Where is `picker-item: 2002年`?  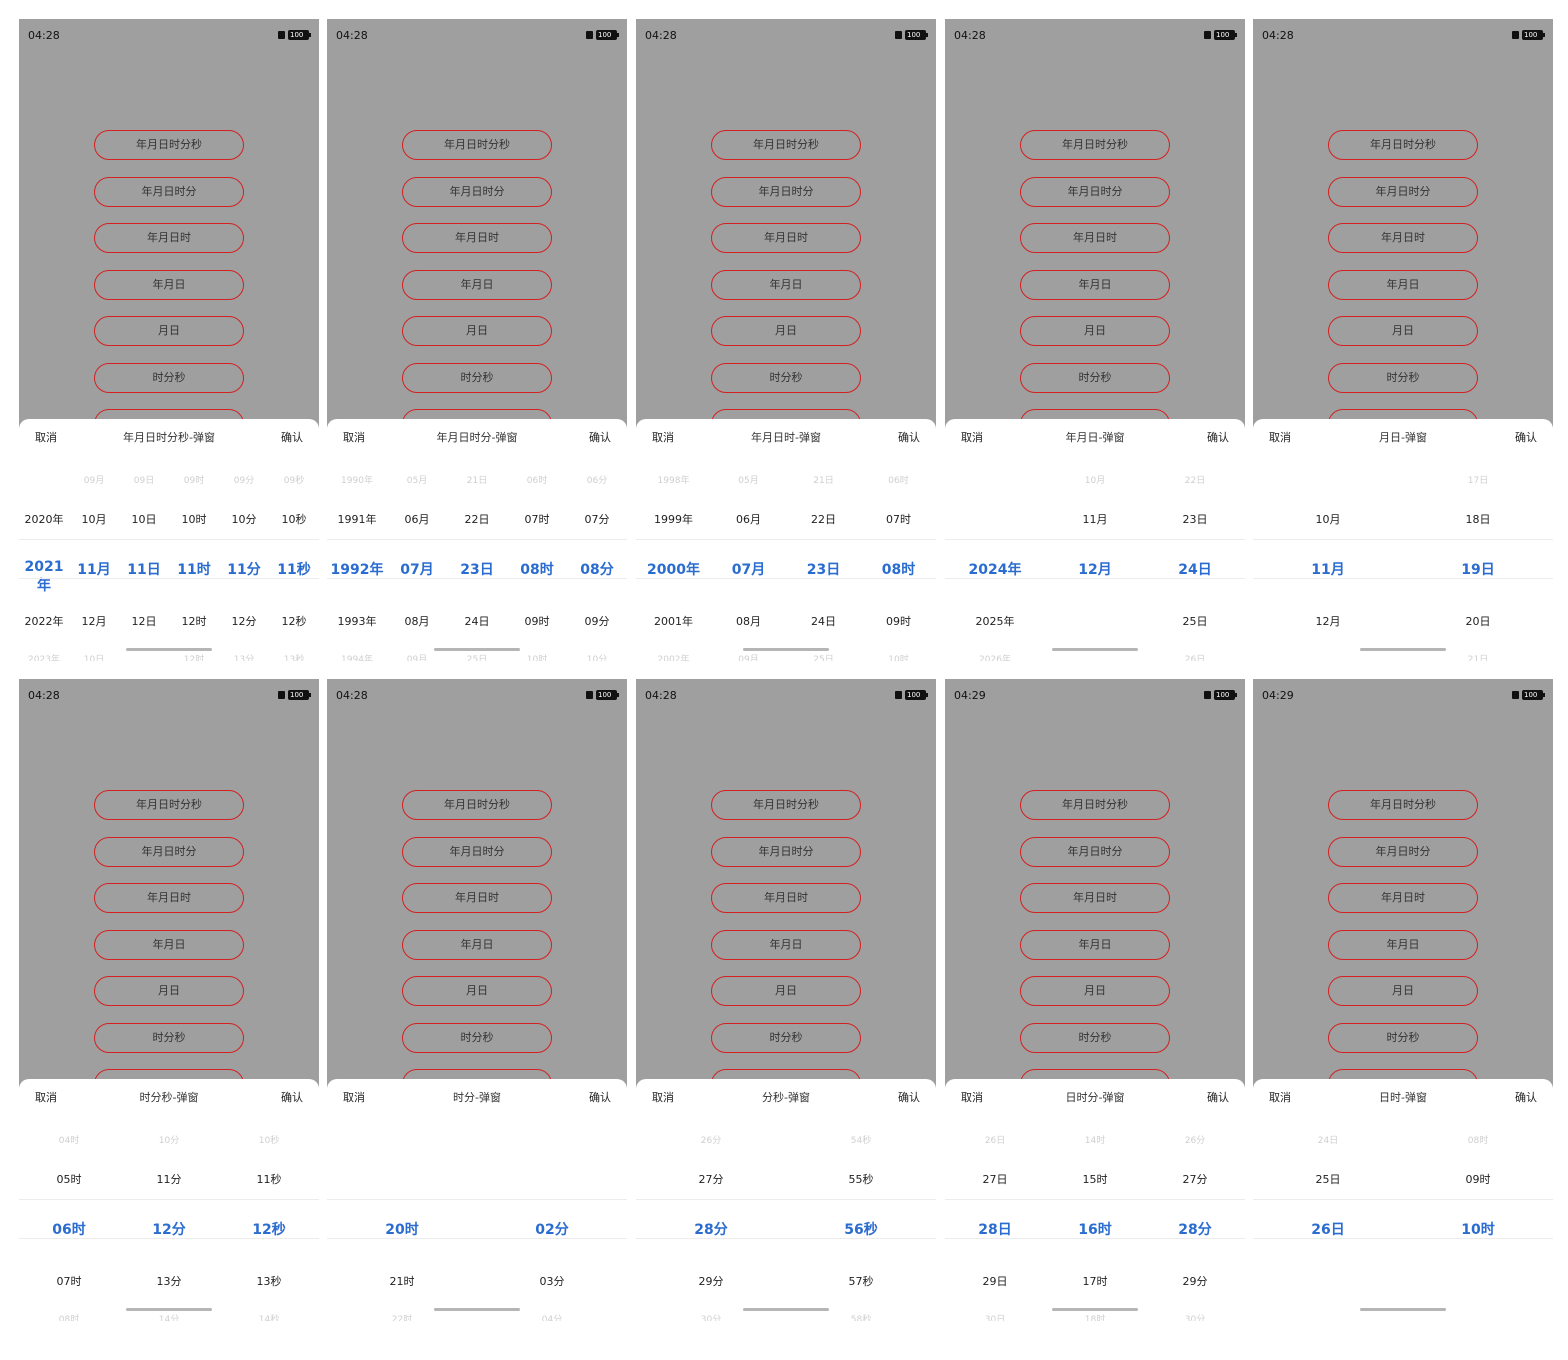 picker-item: 2002年 is located at coordinates (673, 658).